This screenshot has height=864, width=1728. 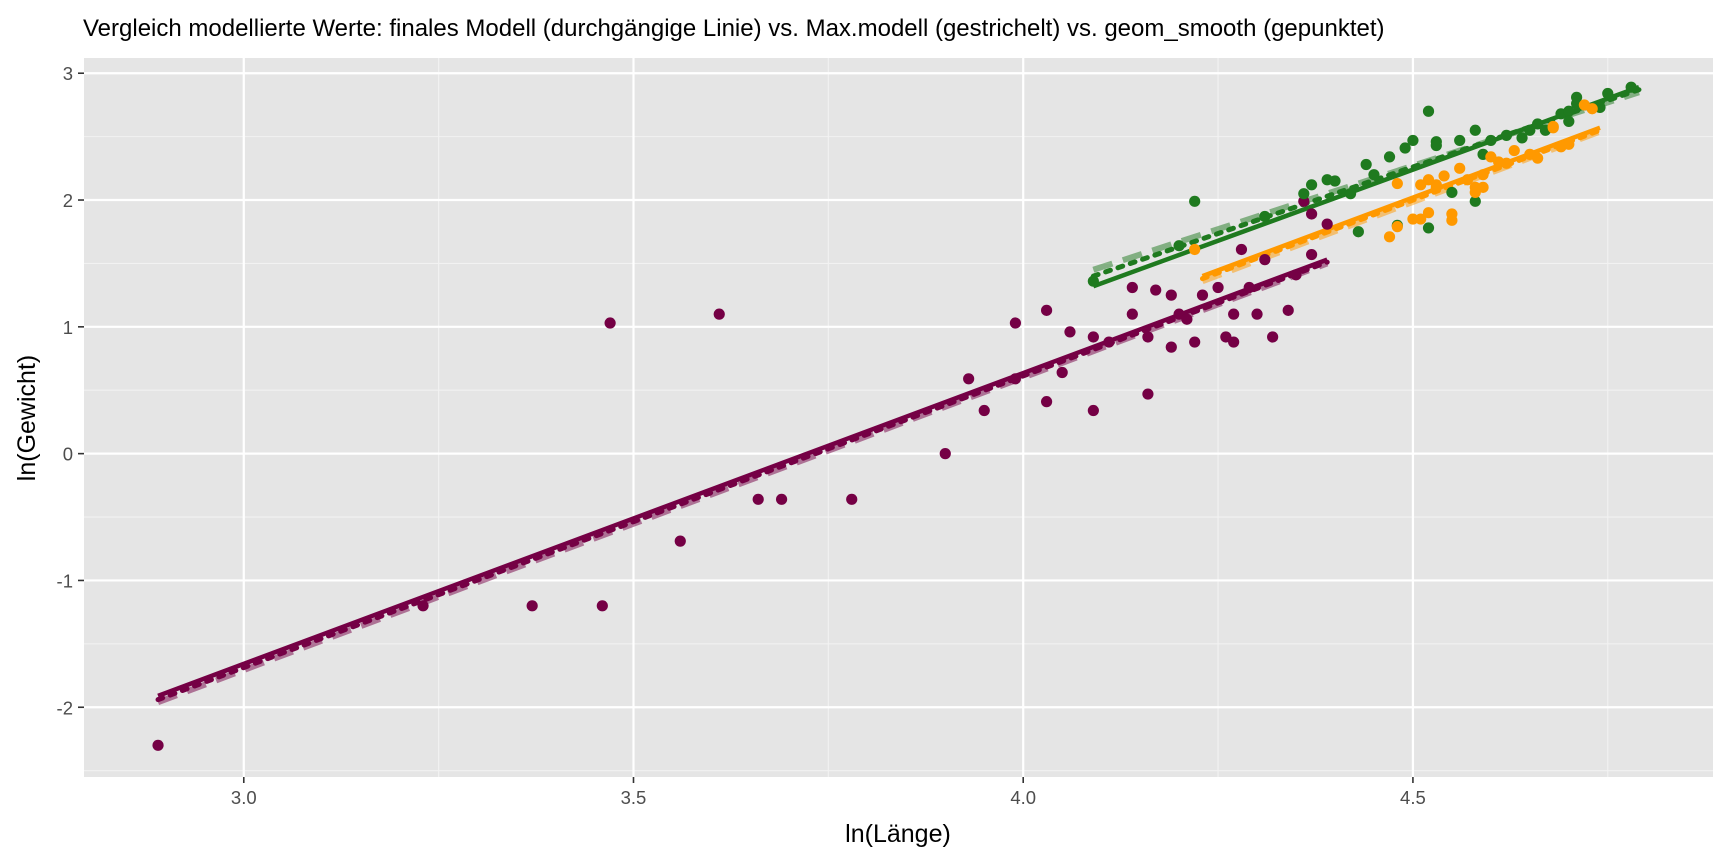 I want to click on y-tick-label: 2, so click(x=68, y=200).